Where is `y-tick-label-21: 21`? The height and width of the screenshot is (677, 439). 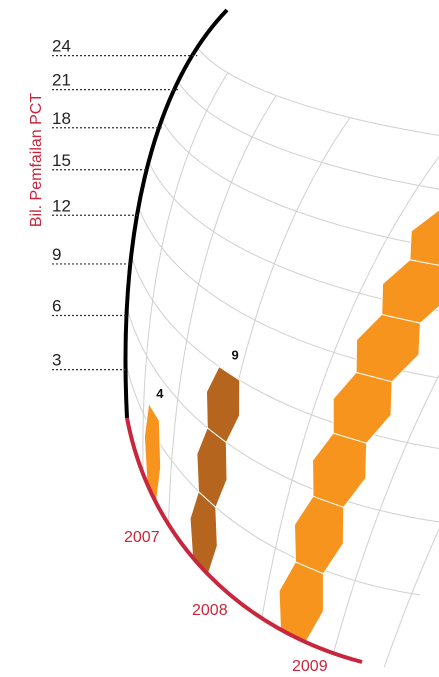
y-tick-label-21: 21 is located at coordinates (61, 80).